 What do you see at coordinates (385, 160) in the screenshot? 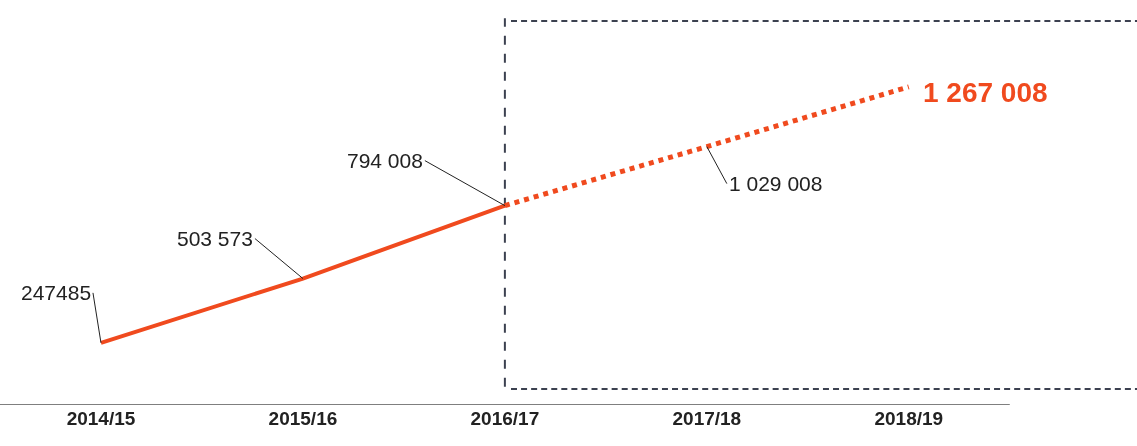
I see `data-label: 794 008` at bounding box center [385, 160].